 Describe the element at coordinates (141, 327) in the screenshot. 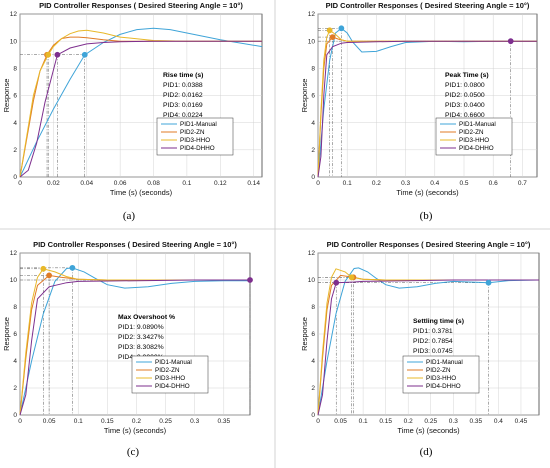

I see `annotation-line: PID1: 9.0890%` at that location.